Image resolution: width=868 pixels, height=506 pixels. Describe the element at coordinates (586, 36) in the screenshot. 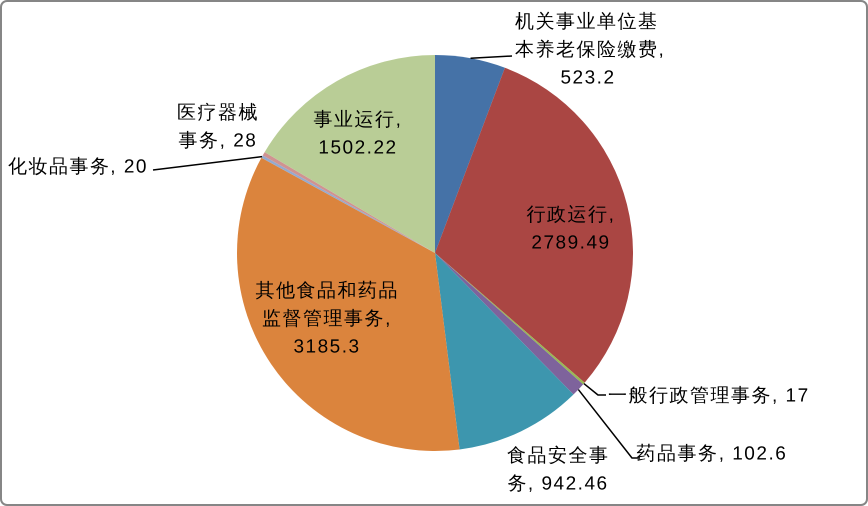

I see `slice-label: 机关事业单位基本养老保险缴费` at that location.